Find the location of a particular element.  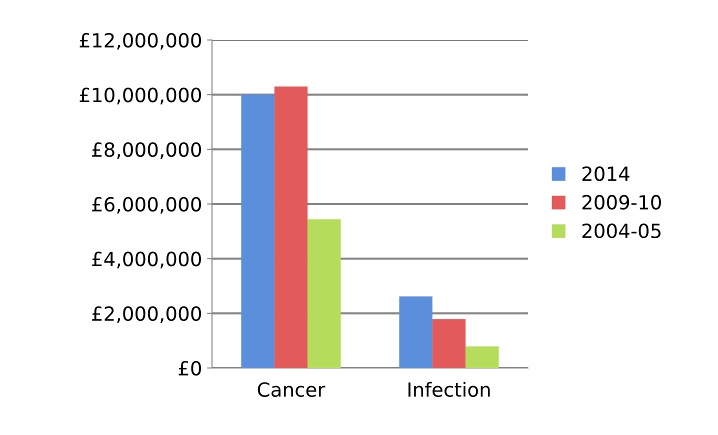

x-tick-label: Cancer is located at coordinates (292, 389).